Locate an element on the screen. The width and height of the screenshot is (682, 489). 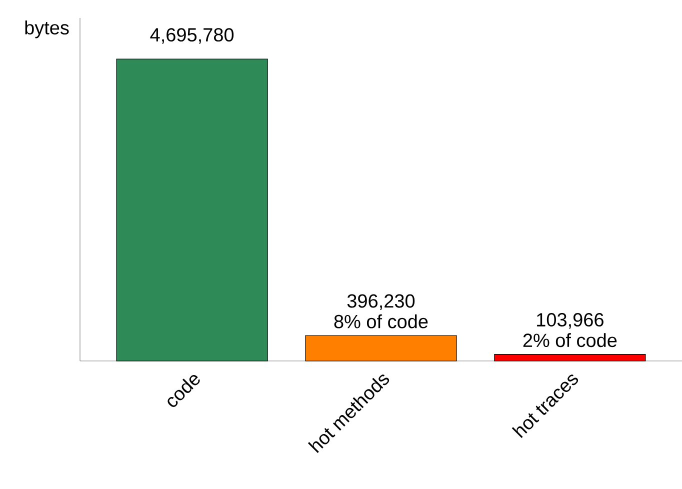
y-axis-title: bytes is located at coordinates (47, 29).